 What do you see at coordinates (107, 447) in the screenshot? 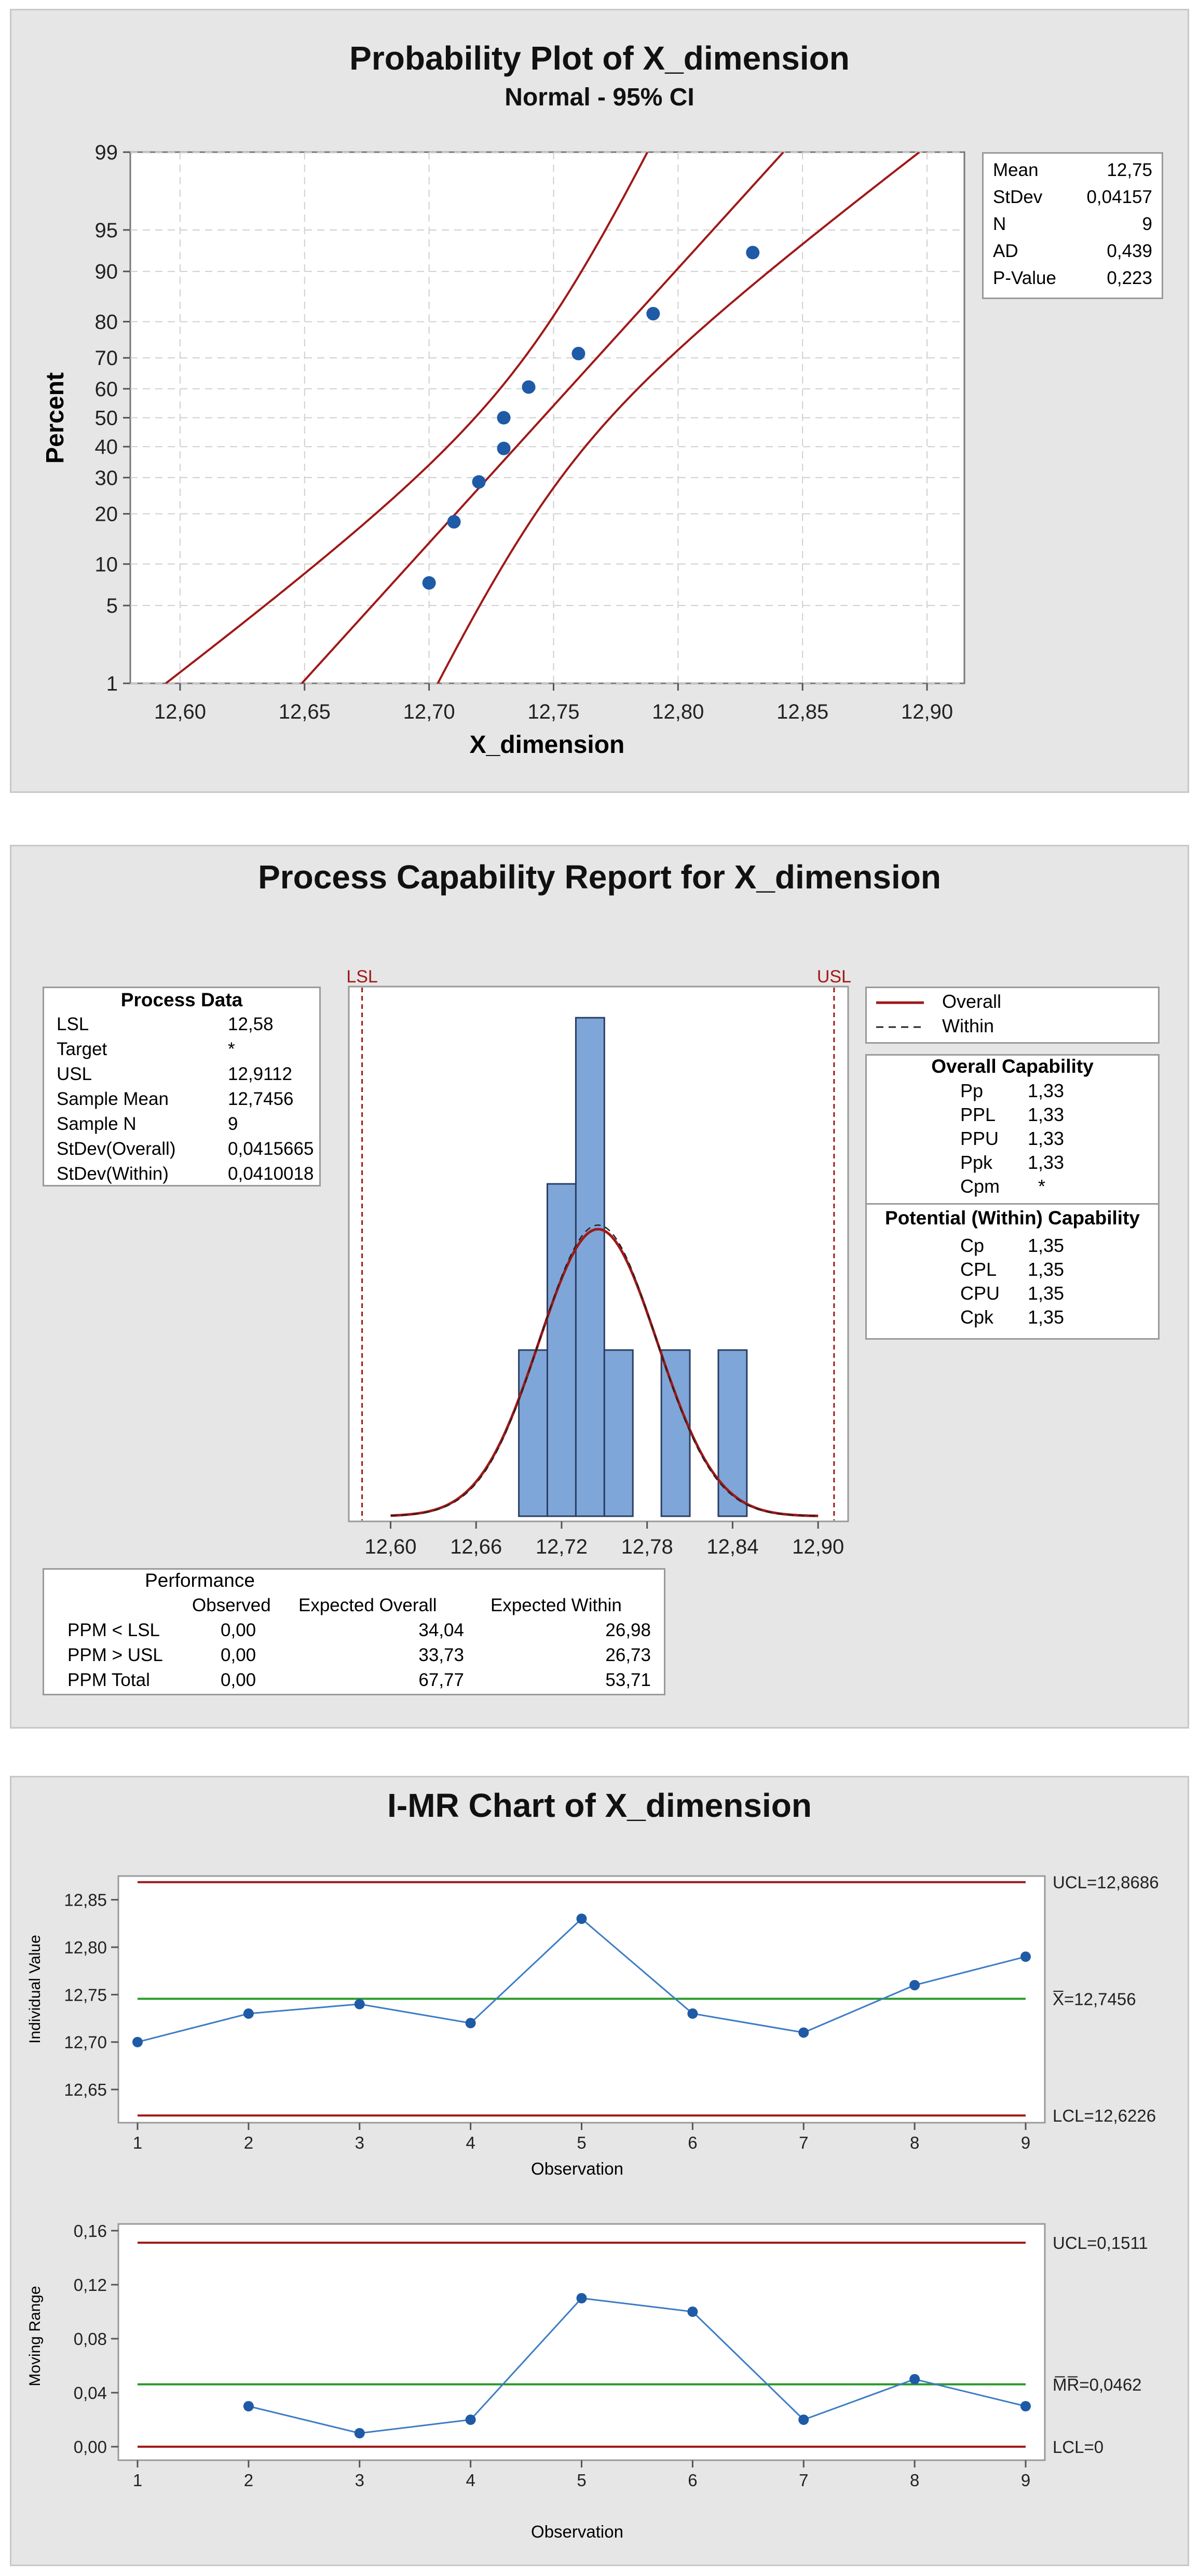
I see `y-tick-label: 40` at bounding box center [107, 447].